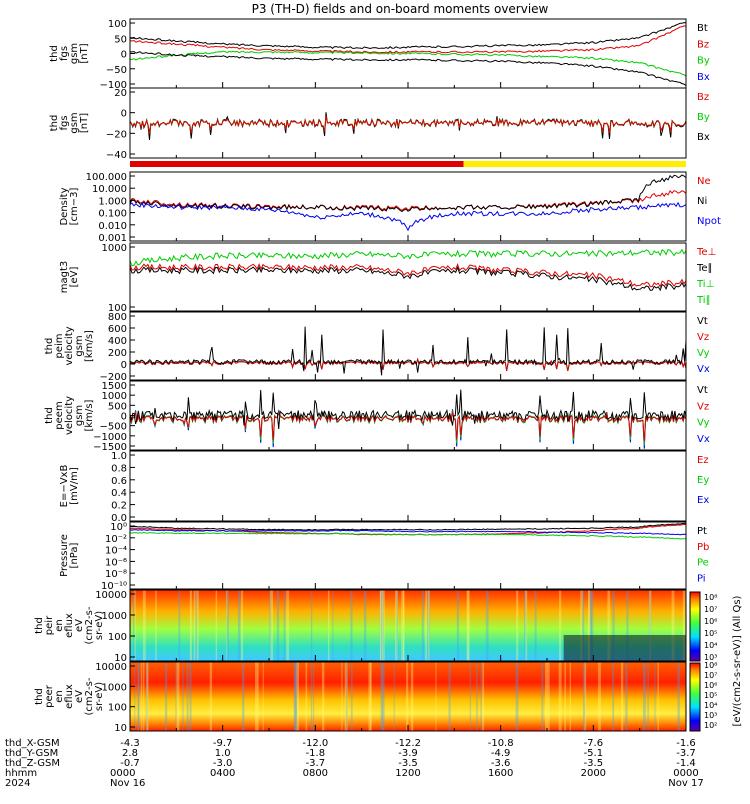  I want to click on legend-fgs_gsm_full-Bt: Bt, so click(702, 28).